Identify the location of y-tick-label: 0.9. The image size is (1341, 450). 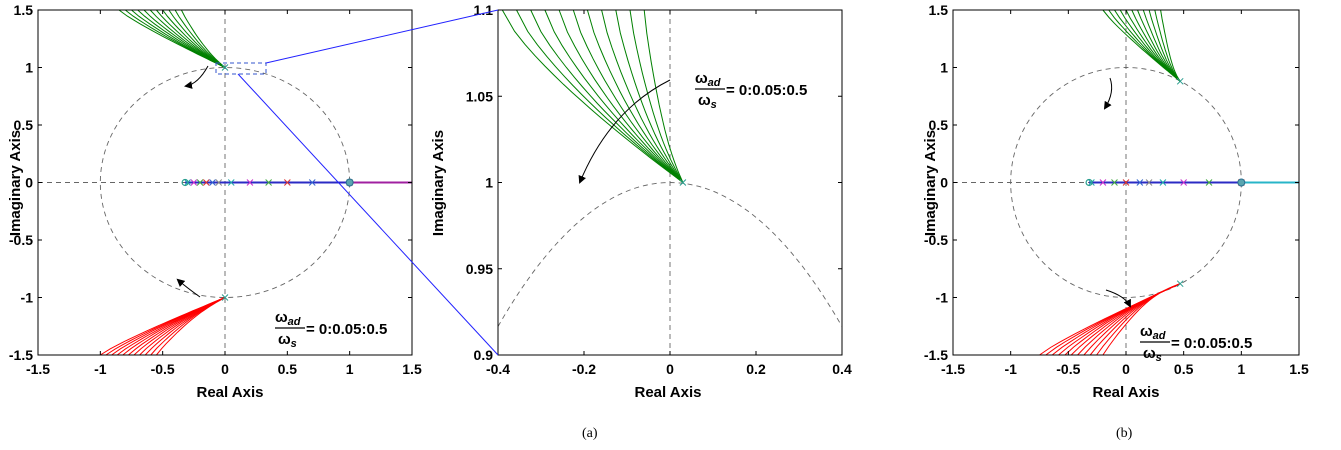
(484, 355).